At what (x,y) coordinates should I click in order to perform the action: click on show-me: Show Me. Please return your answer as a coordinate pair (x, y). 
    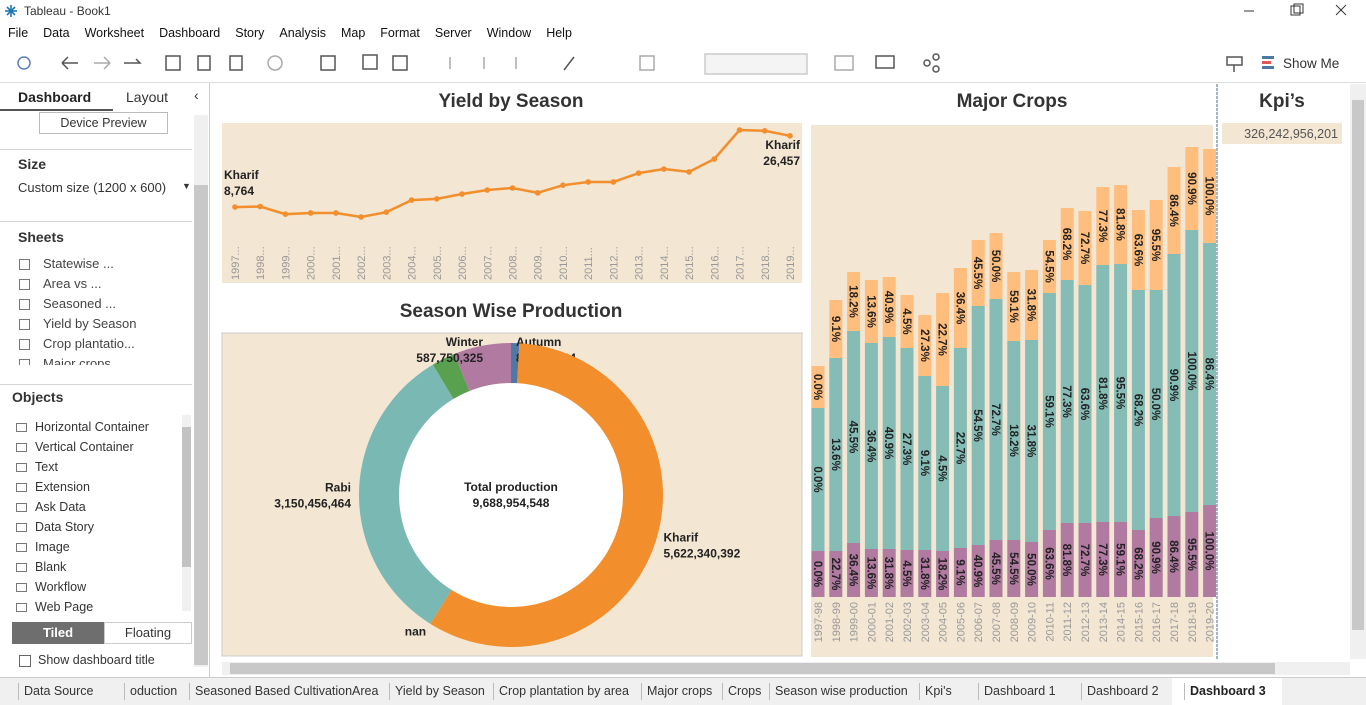
    Looking at the image, I should click on (1311, 63).